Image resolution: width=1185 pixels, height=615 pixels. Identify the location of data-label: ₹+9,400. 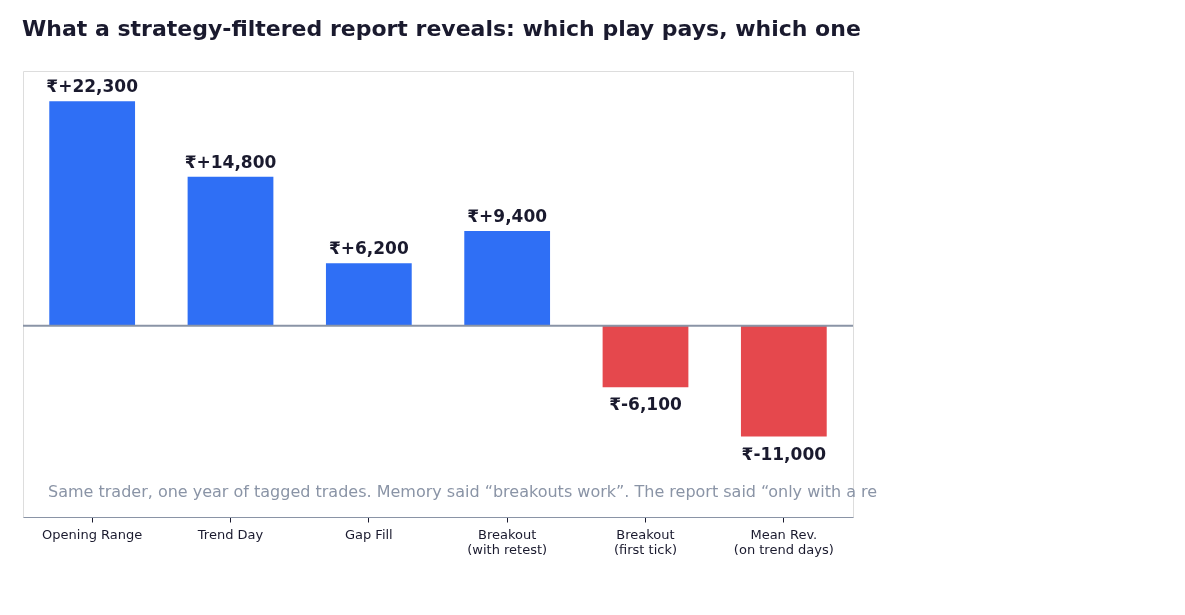
(507, 216).